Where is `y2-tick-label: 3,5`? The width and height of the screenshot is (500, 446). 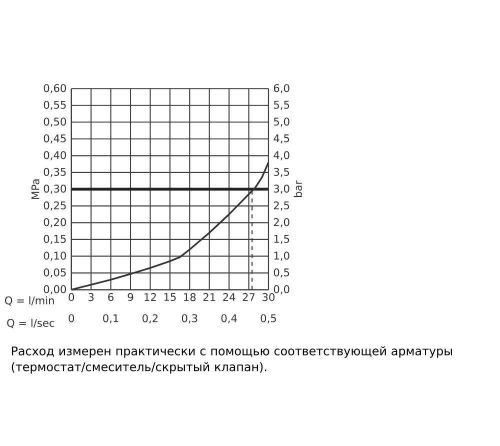 y2-tick-label: 3,5 is located at coordinates (282, 172).